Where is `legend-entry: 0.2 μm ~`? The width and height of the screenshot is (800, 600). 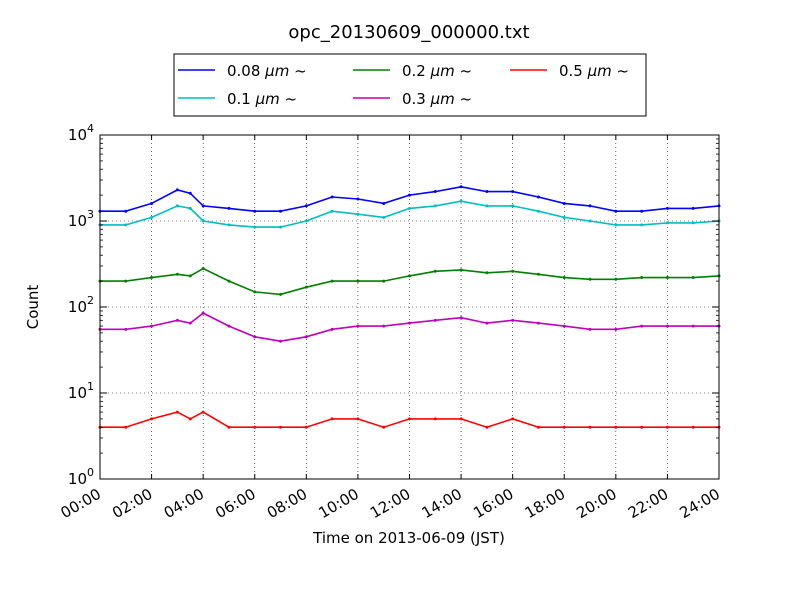 legend-entry: 0.2 μm ~ is located at coordinates (412, 71).